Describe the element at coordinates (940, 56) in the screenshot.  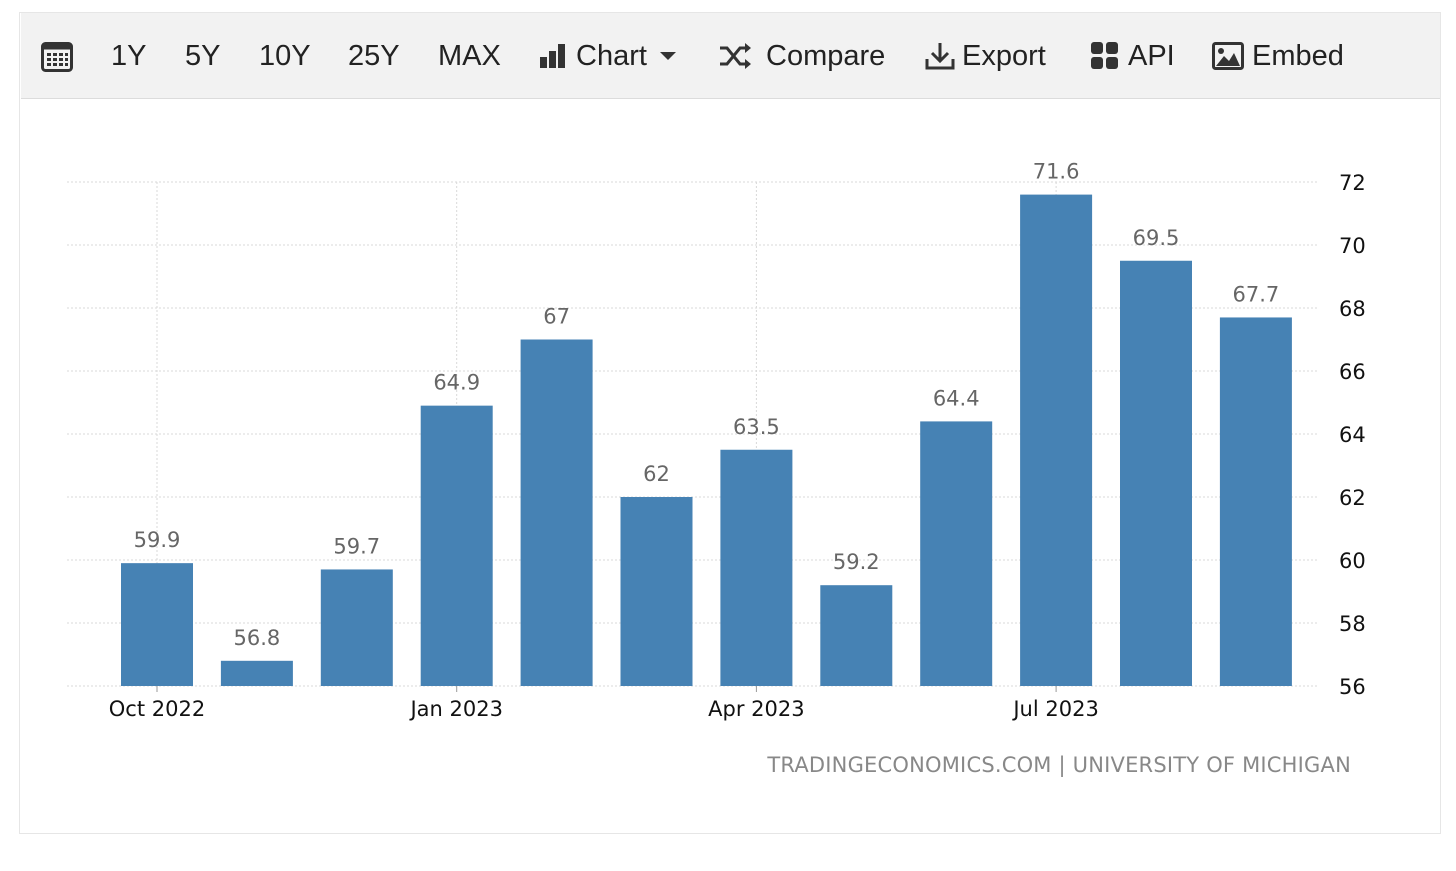
I see `download-icon` at that location.